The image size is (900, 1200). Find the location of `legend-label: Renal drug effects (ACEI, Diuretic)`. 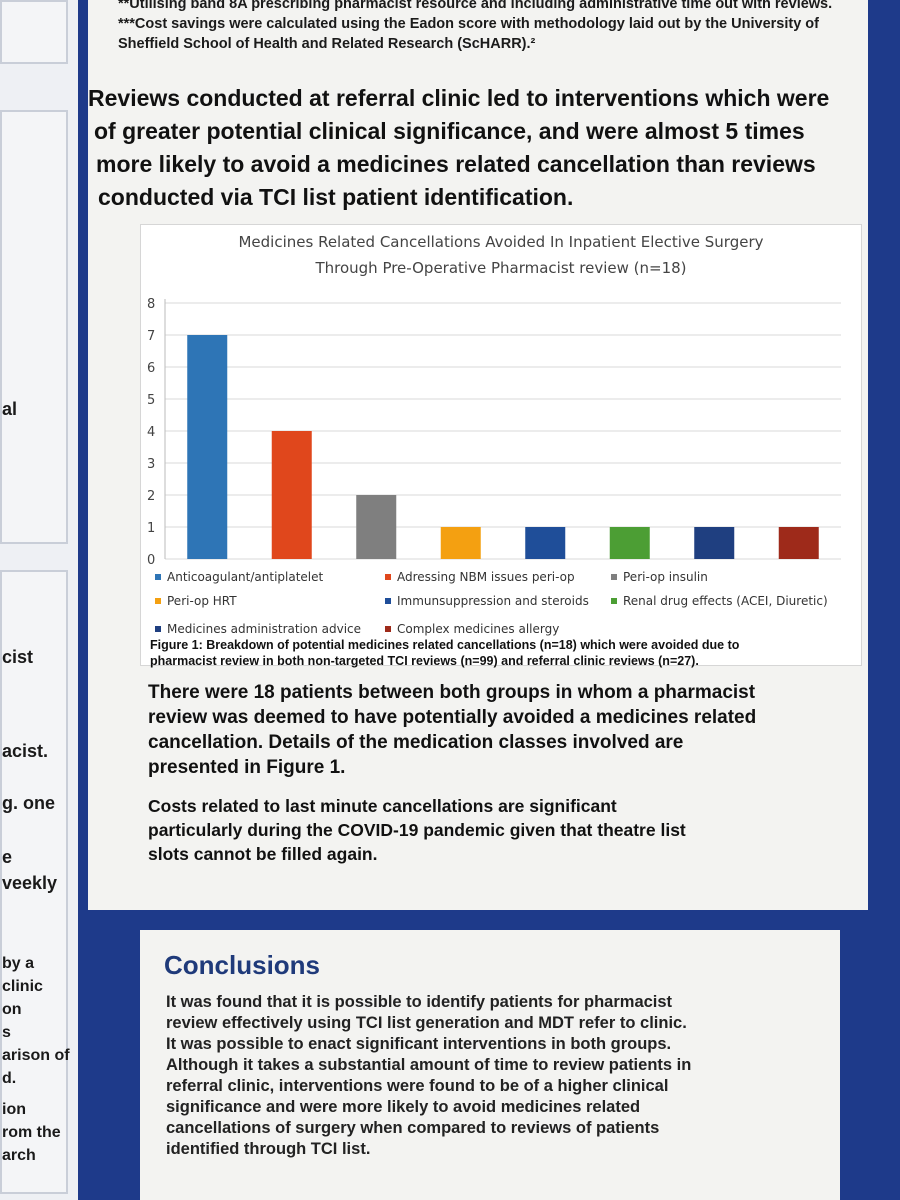

legend-label: Renal drug effects (ACEI, Diuretic) is located at coordinates (725, 601).